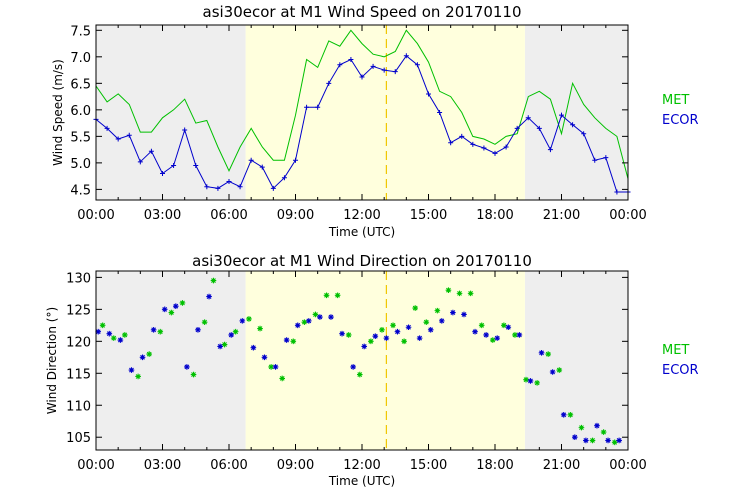  Describe the element at coordinates (428, 215) in the screenshot. I see `panel1-x-tick-label: 15:00` at that location.